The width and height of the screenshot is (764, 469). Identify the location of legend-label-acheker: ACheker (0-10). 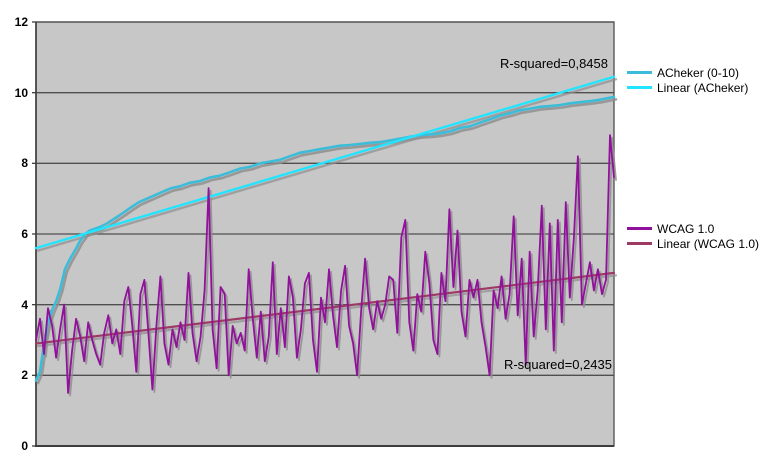
(698, 72).